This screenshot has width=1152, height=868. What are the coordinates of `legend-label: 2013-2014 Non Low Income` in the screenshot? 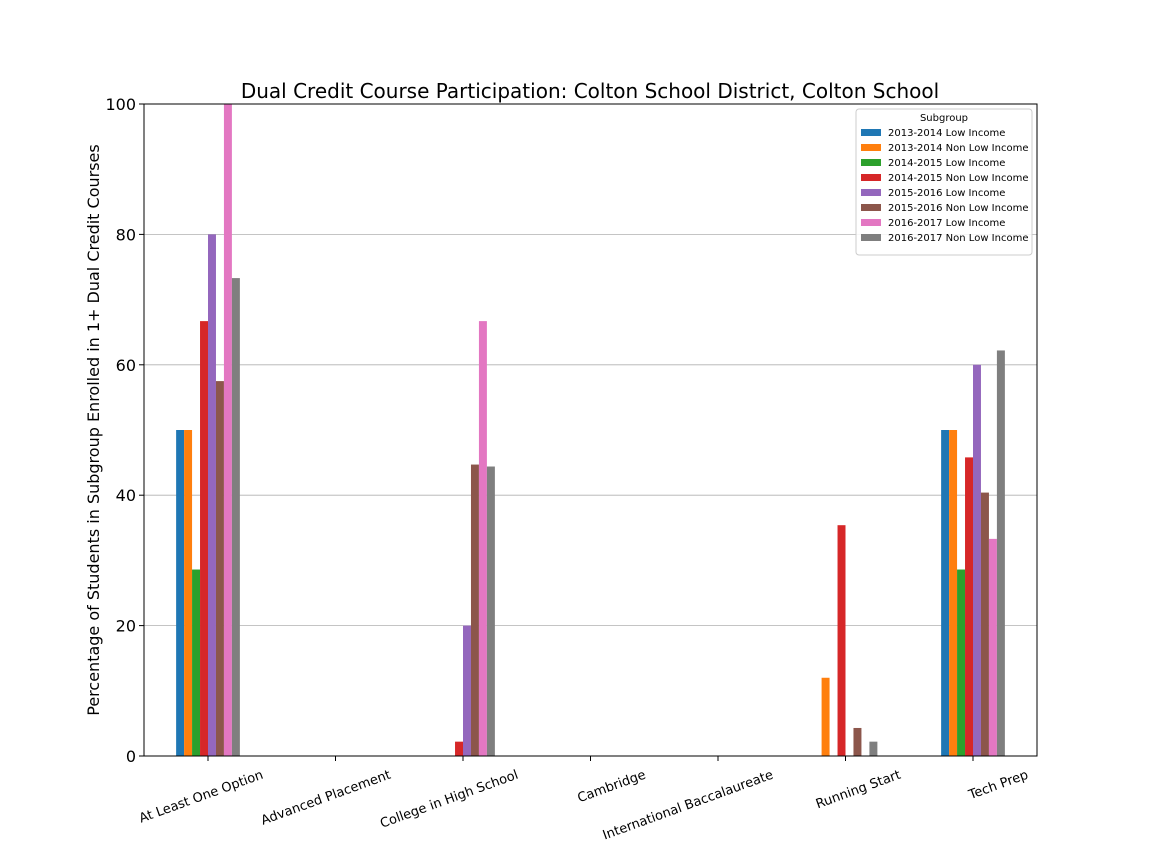 It's located at (958, 148).